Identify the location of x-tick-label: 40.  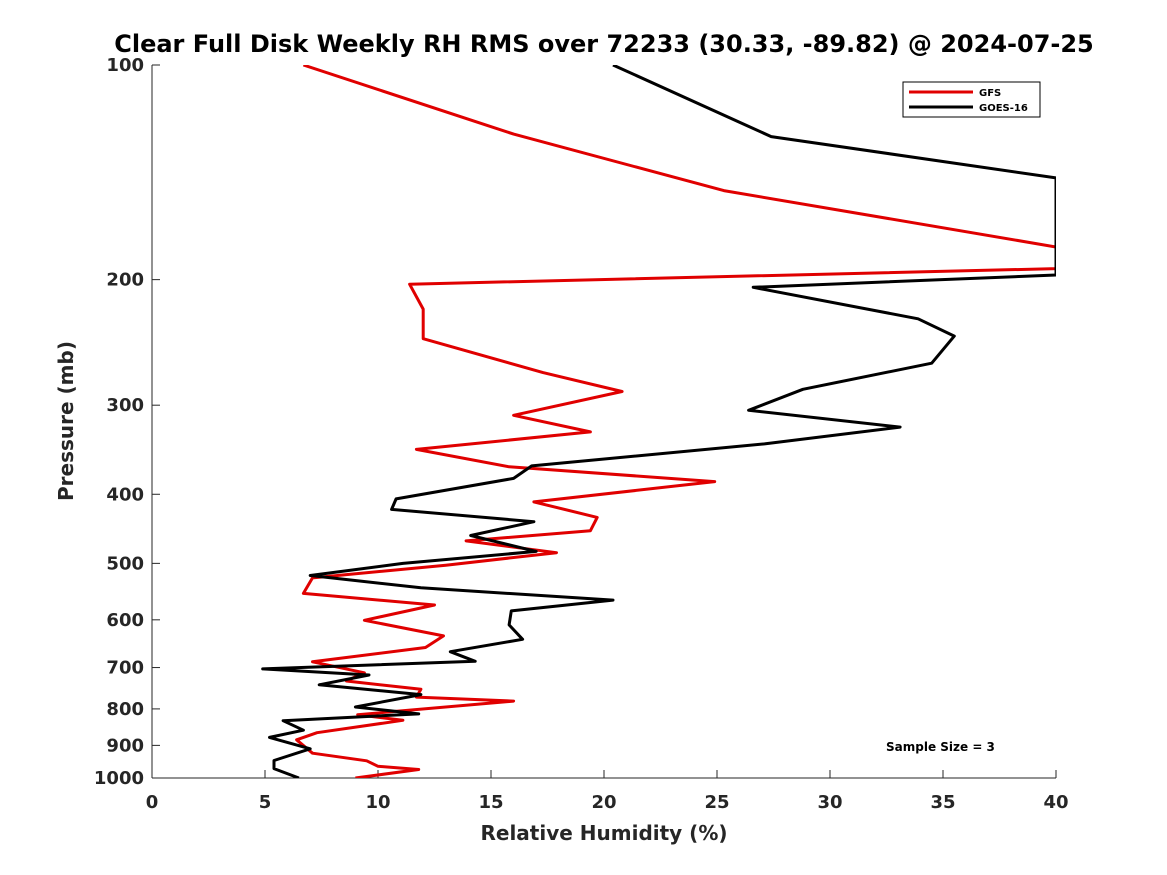
(1055, 802).